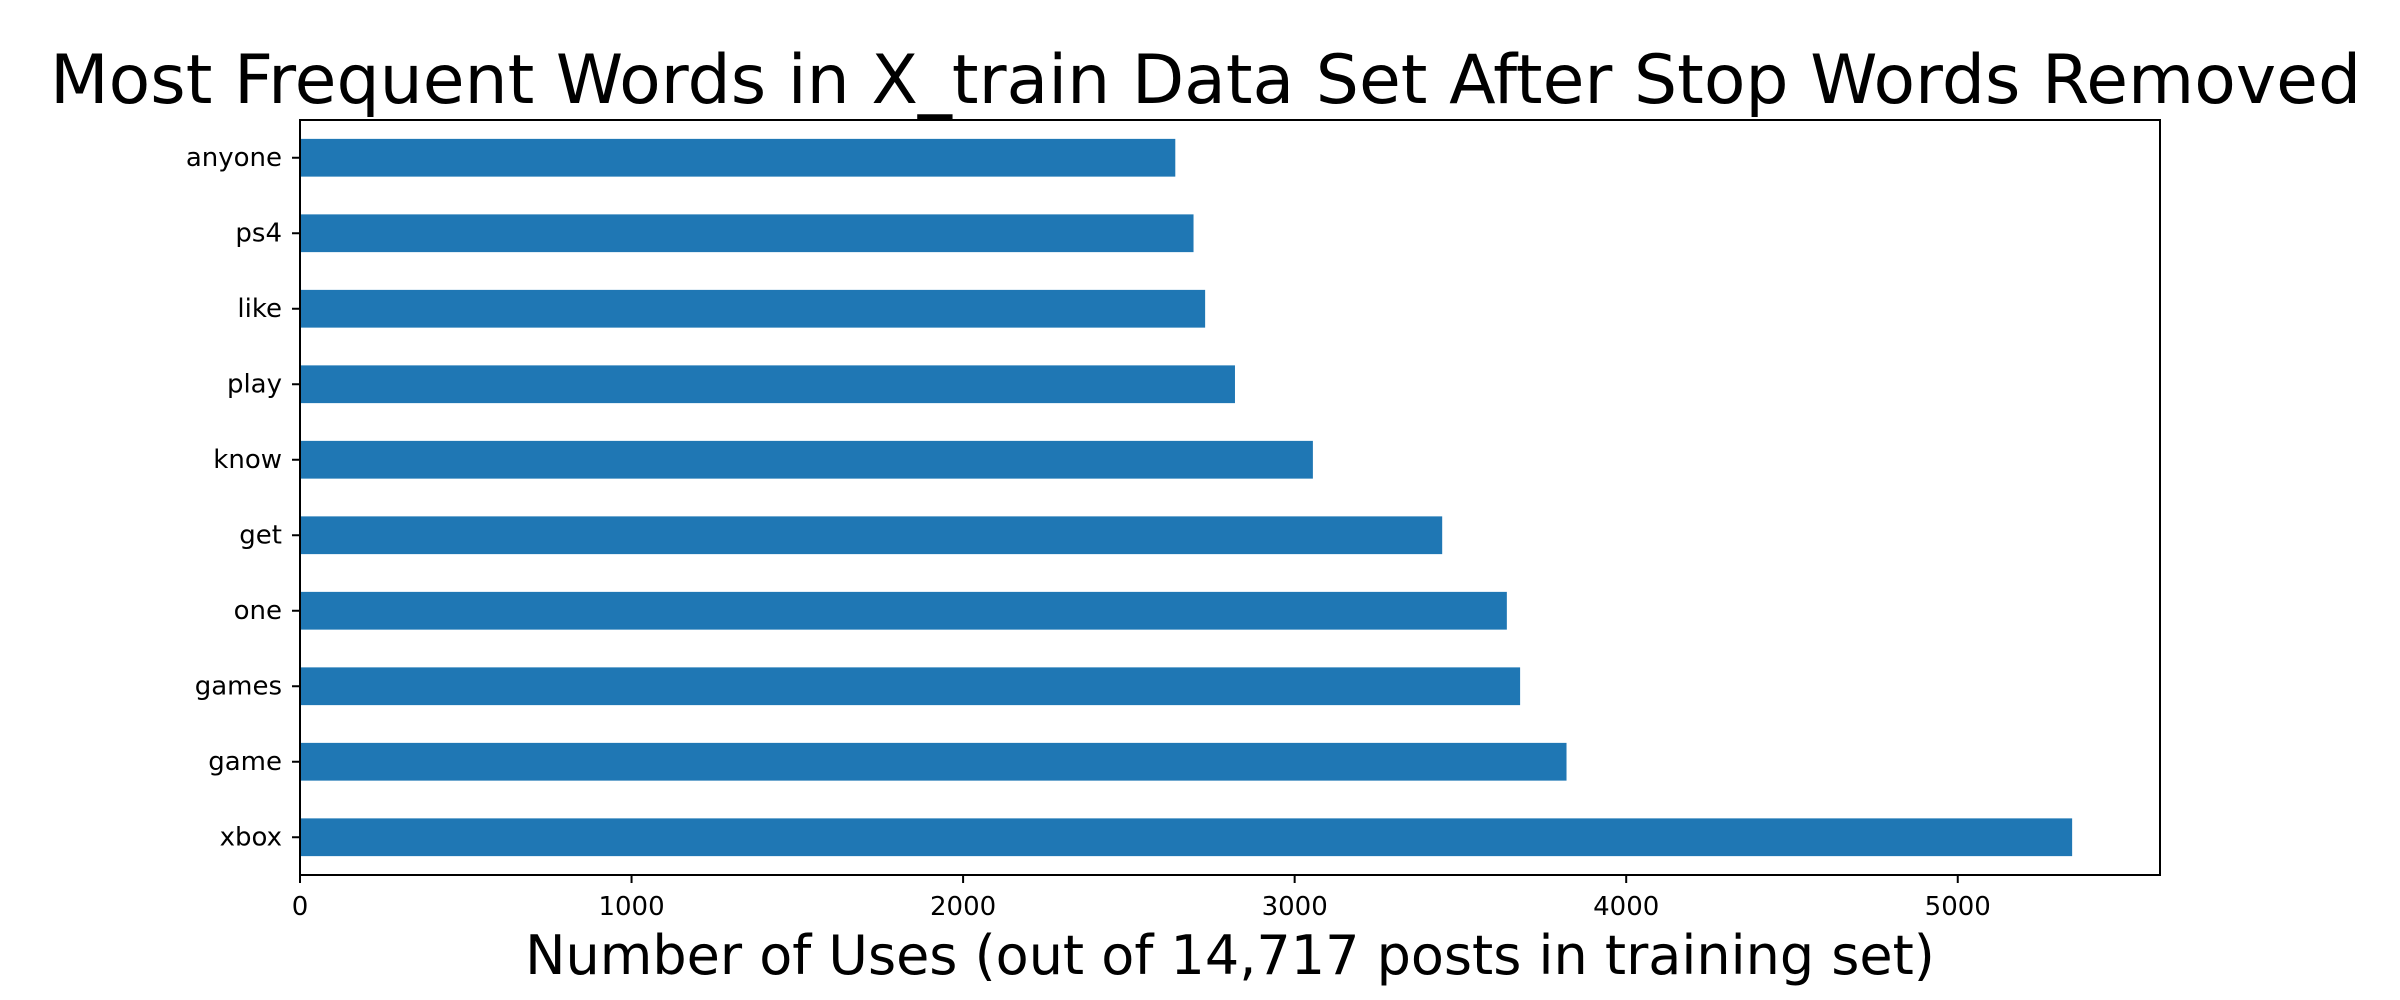 The height and width of the screenshot is (1000, 2400). Describe the element at coordinates (247, 460) in the screenshot. I see `y-tick-label-know: know` at that location.